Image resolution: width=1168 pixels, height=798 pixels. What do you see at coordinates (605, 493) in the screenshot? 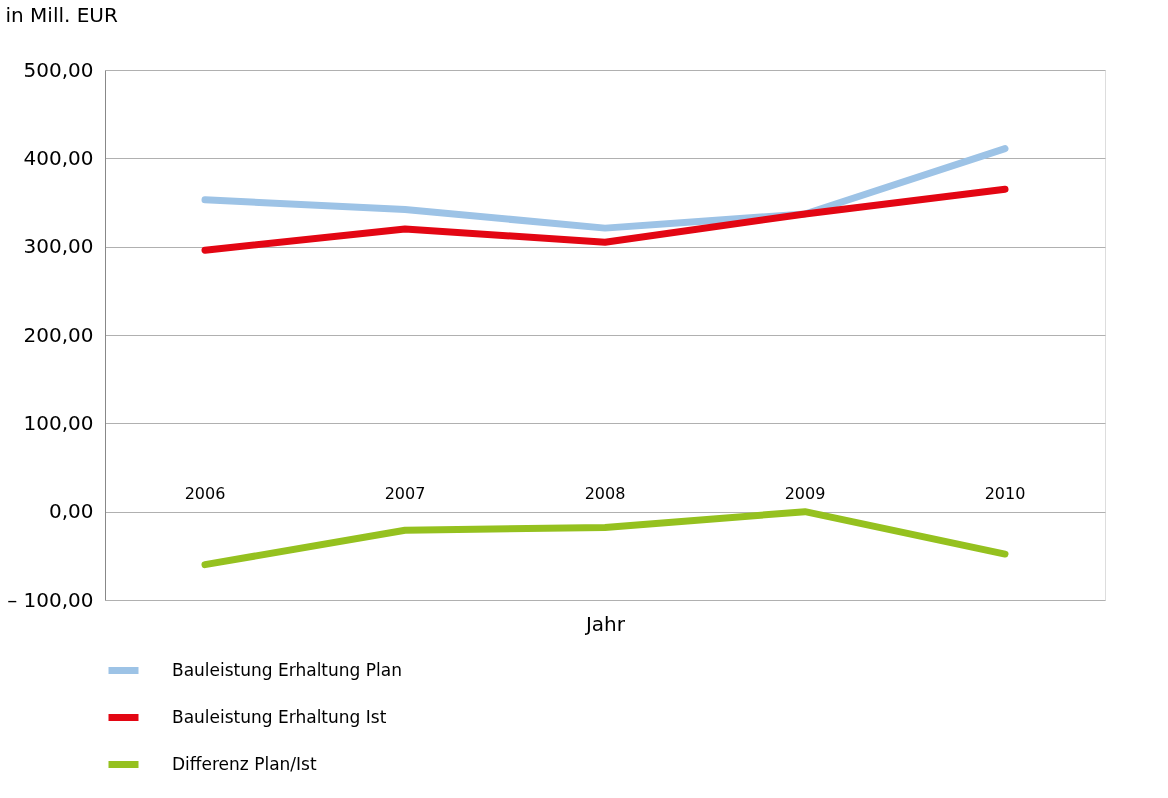
I see `x-tick-label: 2008` at bounding box center [605, 493].